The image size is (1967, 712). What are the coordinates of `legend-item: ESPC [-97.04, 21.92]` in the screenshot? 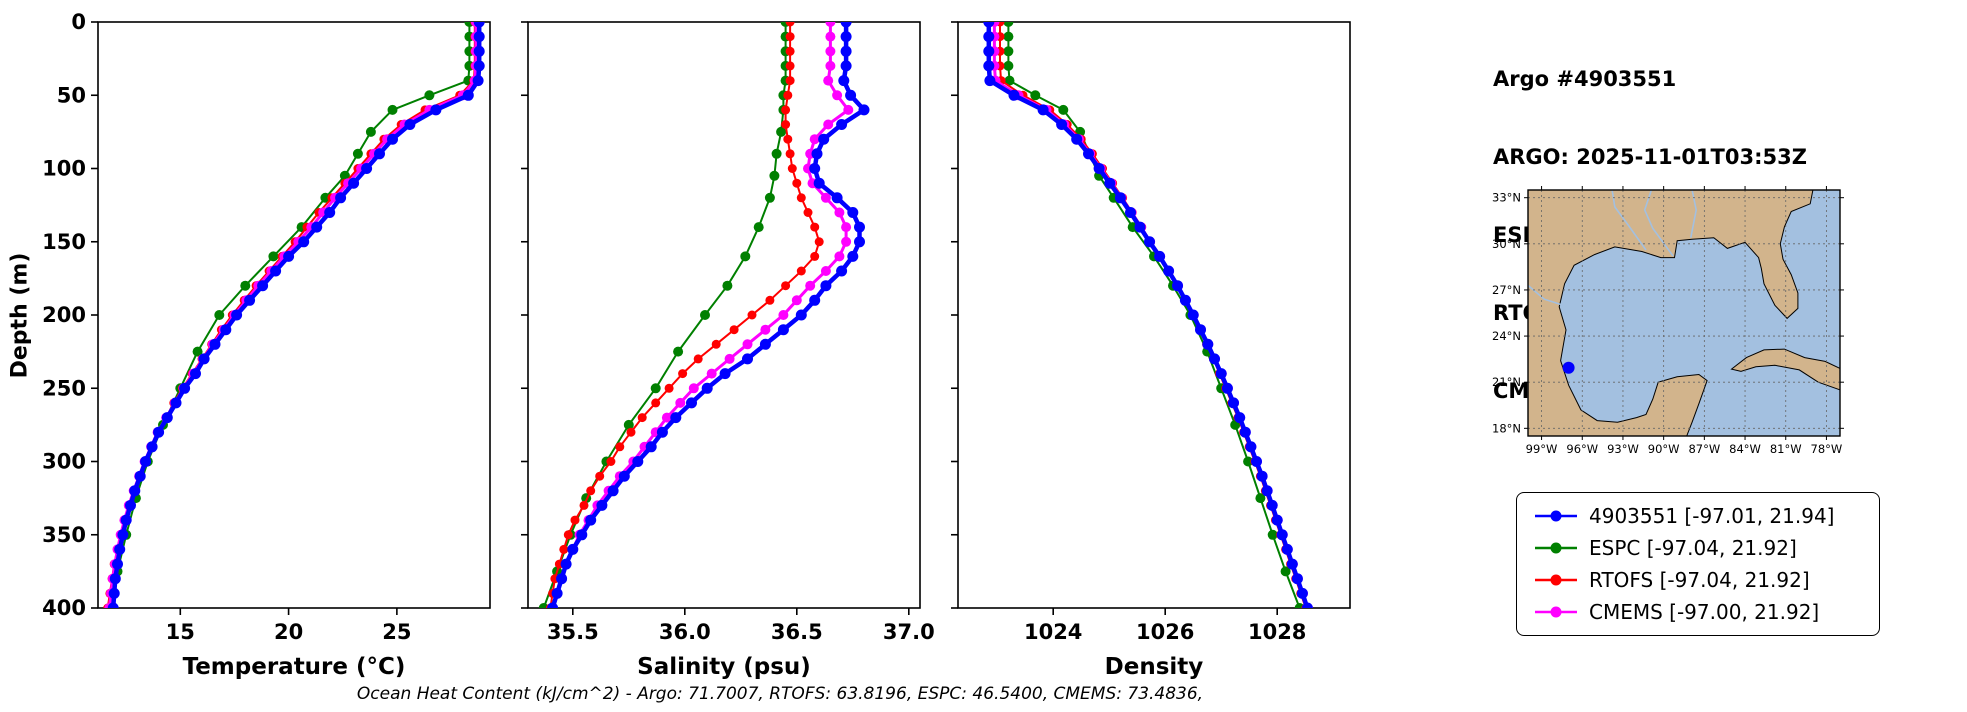 It's located at (1698, 548).